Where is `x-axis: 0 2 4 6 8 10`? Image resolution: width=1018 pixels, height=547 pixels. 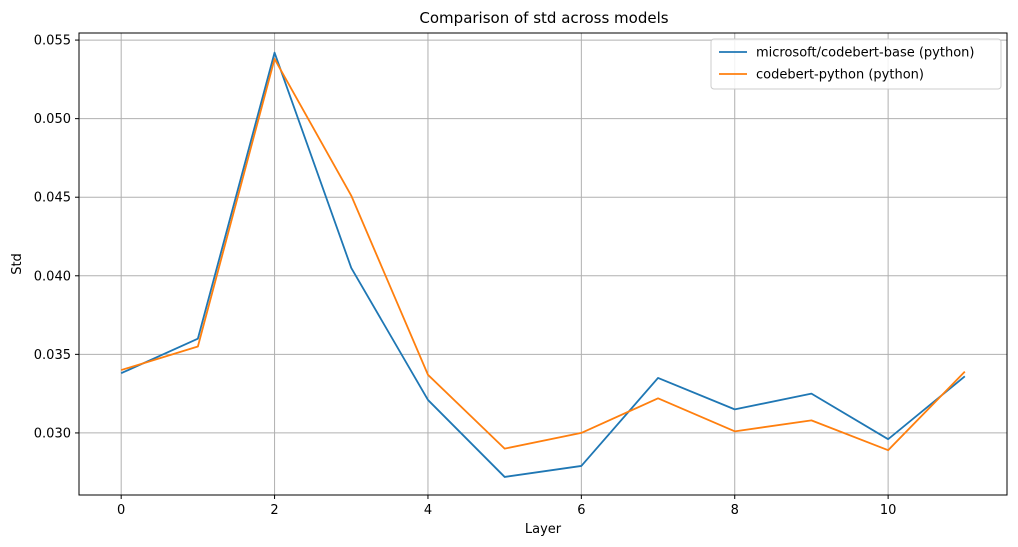
x-axis: 0 2 4 6 8 10 is located at coordinates (506, 506).